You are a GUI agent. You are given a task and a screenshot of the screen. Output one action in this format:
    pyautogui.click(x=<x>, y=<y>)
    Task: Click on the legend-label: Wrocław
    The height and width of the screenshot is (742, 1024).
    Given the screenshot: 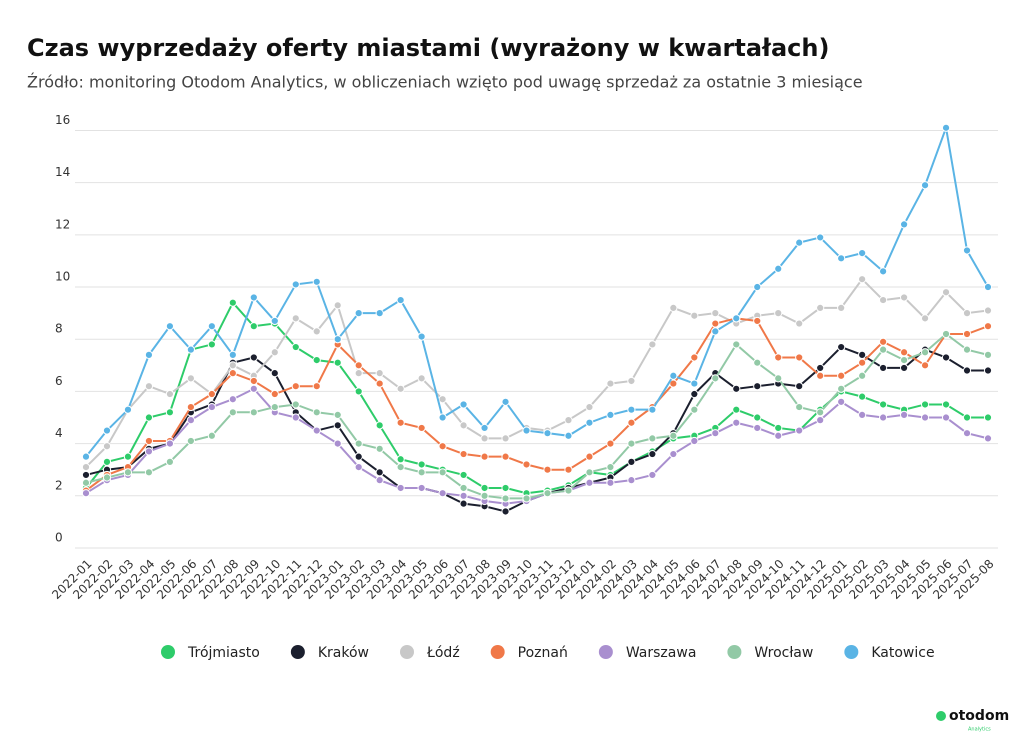 What is the action you would take?
    pyautogui.click(x=783, y=653)
    